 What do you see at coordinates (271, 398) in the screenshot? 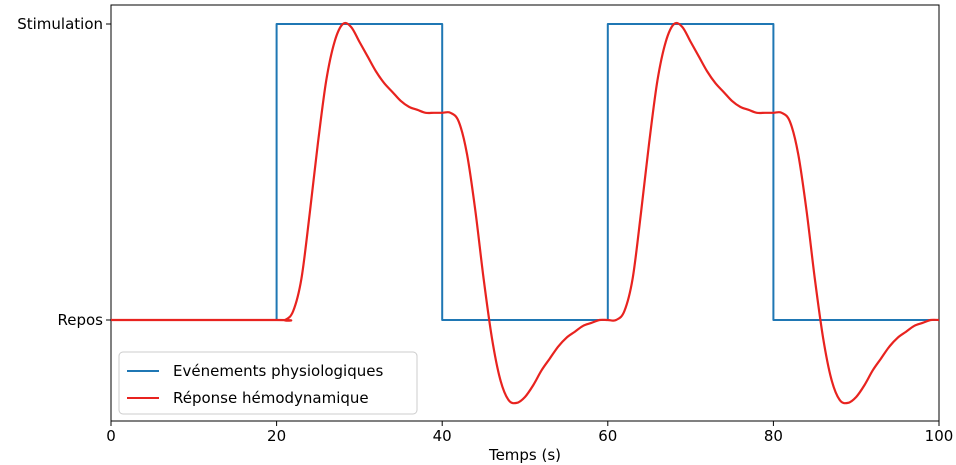
I see `legend-label: Réponse hémodynamique` at bounding box center [271, 398].